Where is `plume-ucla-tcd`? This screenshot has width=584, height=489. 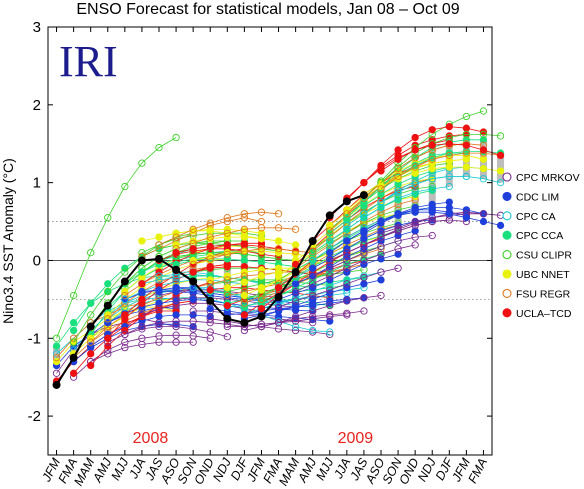
plume-ucla-tcd is located at coordinates (424, 154).